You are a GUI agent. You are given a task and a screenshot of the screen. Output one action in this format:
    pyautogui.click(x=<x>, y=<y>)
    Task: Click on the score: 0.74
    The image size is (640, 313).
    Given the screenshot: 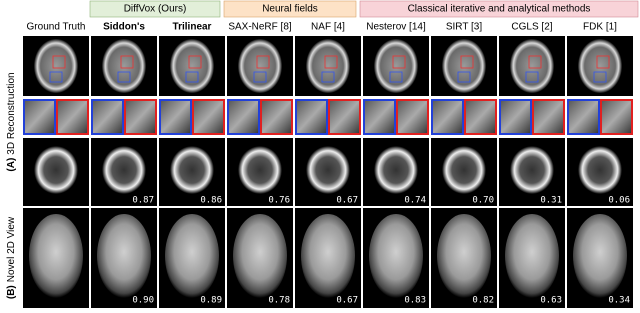 What is the action you would take?
    pyautogui.click(x=415, y=201)
    